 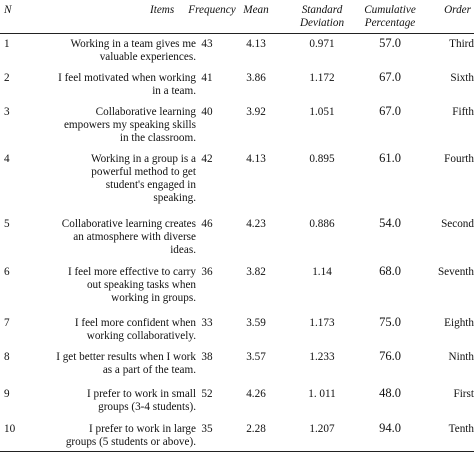 What do you see at coordinates (457, 10) in the screenshot?
I see `header-order: Order` at bounding box center [457, 10].